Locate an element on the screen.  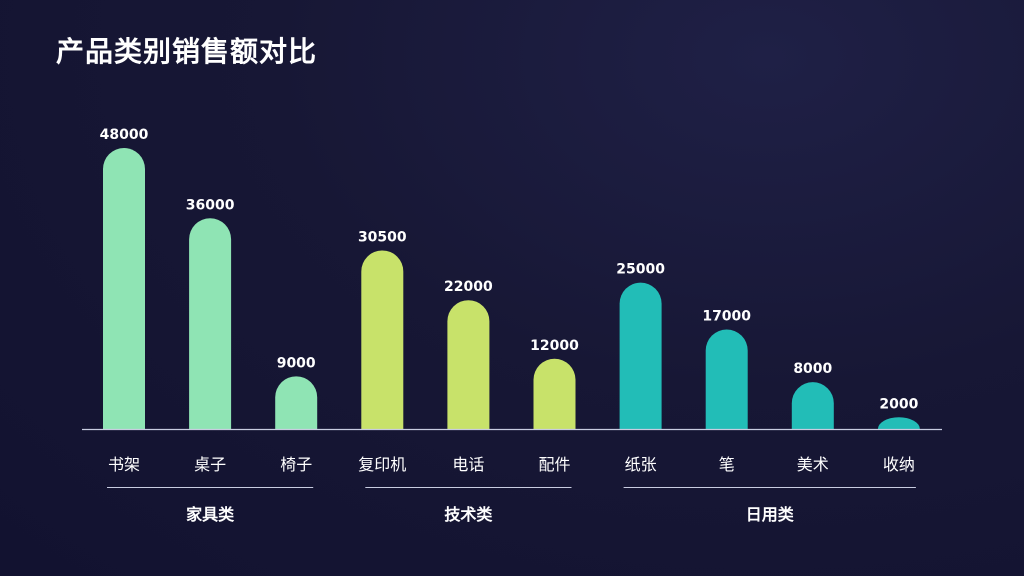
value-label-6: 12000 is located at coordinates (554, 346).